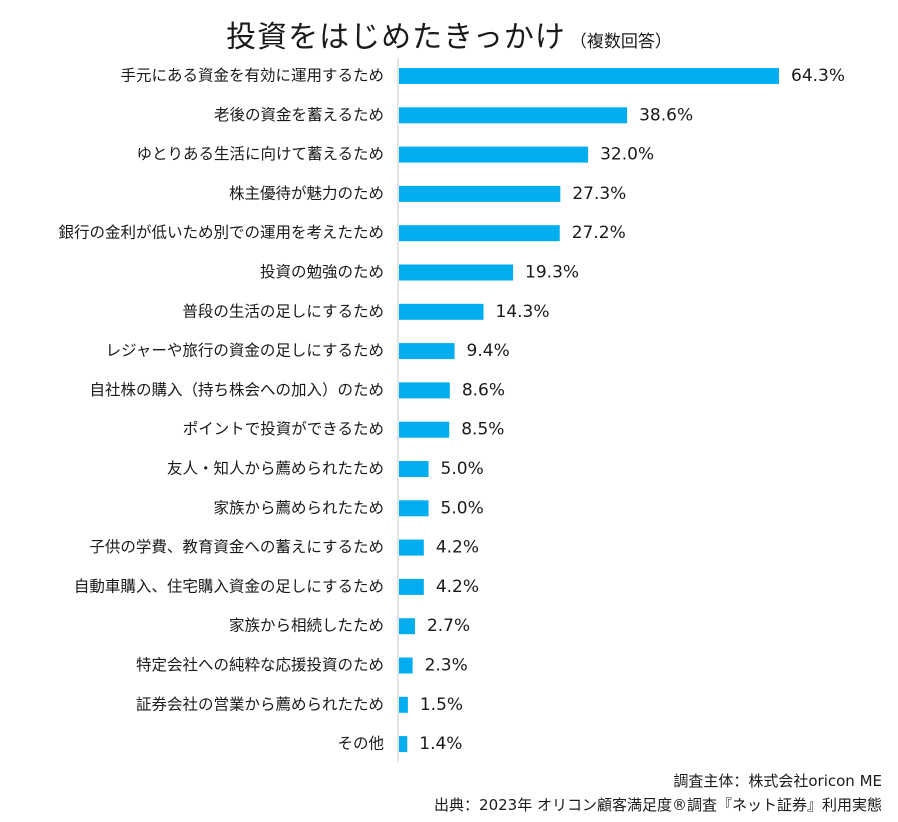 Image resolution: width=898 pixels, height=822 pixels. What do you see at coordinates (298, 508) in the screenshot?
I see `category-label: 家族から薦められたため` at bounding box center [298, 508].